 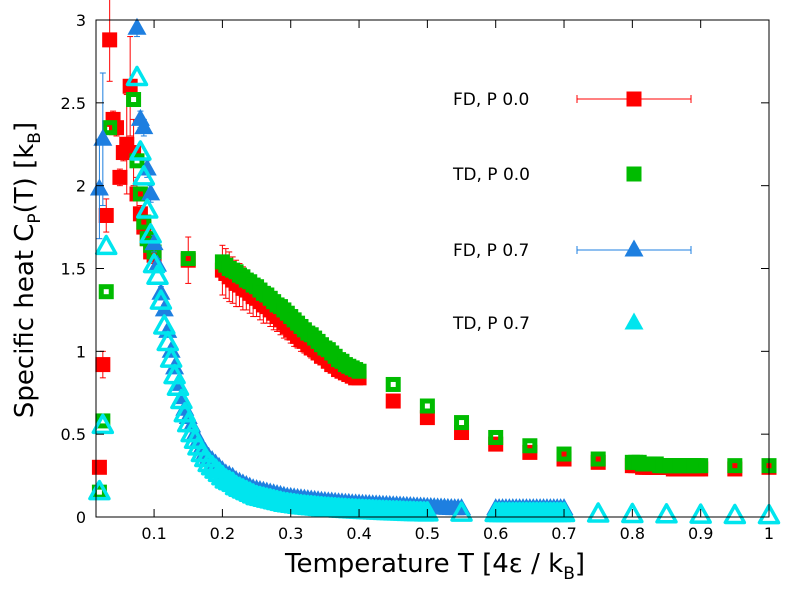 What do you see at coordinates (491, 175) in the screenshot?
I see `legend-label: TD, P 0.0` at bounding box center [491, 175].